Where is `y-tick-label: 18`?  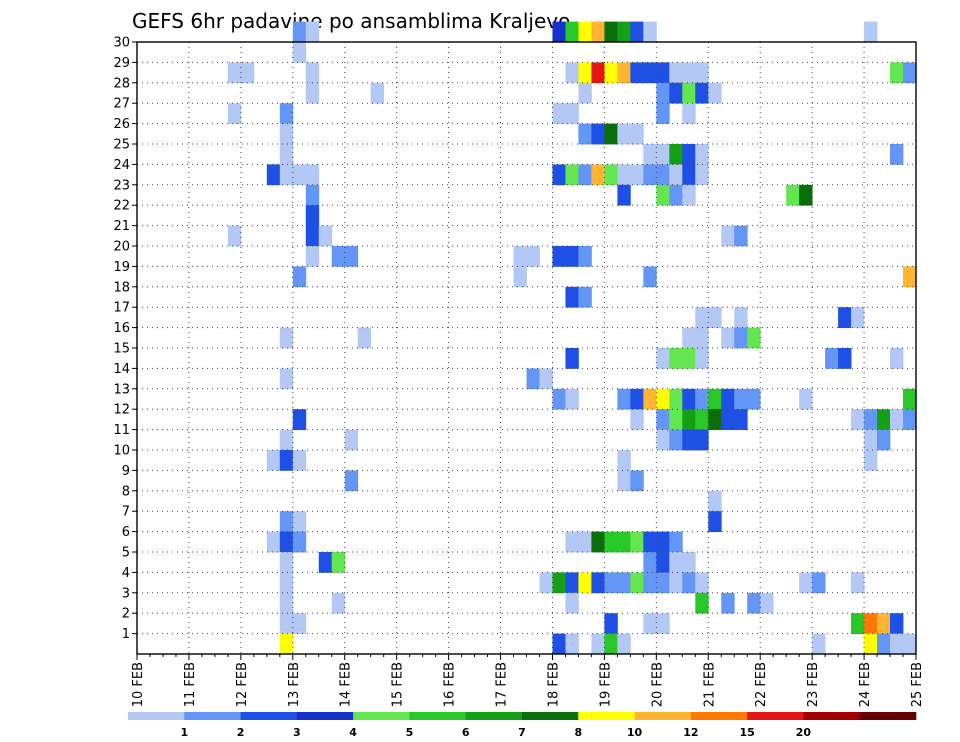
y-tick-label: 18 is located at coordinates (121, 287).